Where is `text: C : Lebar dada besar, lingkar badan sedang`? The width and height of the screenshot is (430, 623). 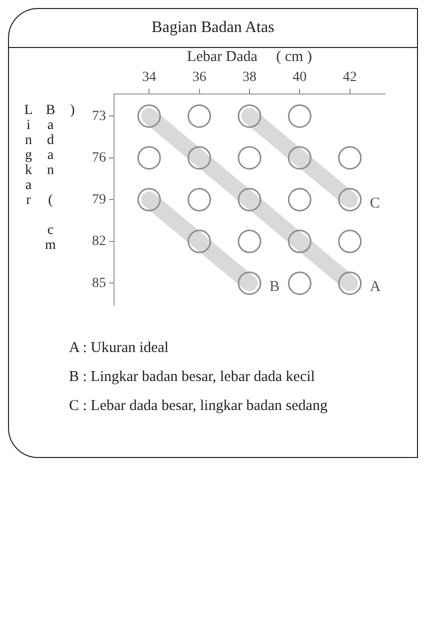 text: C : Lebar dada besar, lingkar badan sedang is located at coordinates (198, 406).